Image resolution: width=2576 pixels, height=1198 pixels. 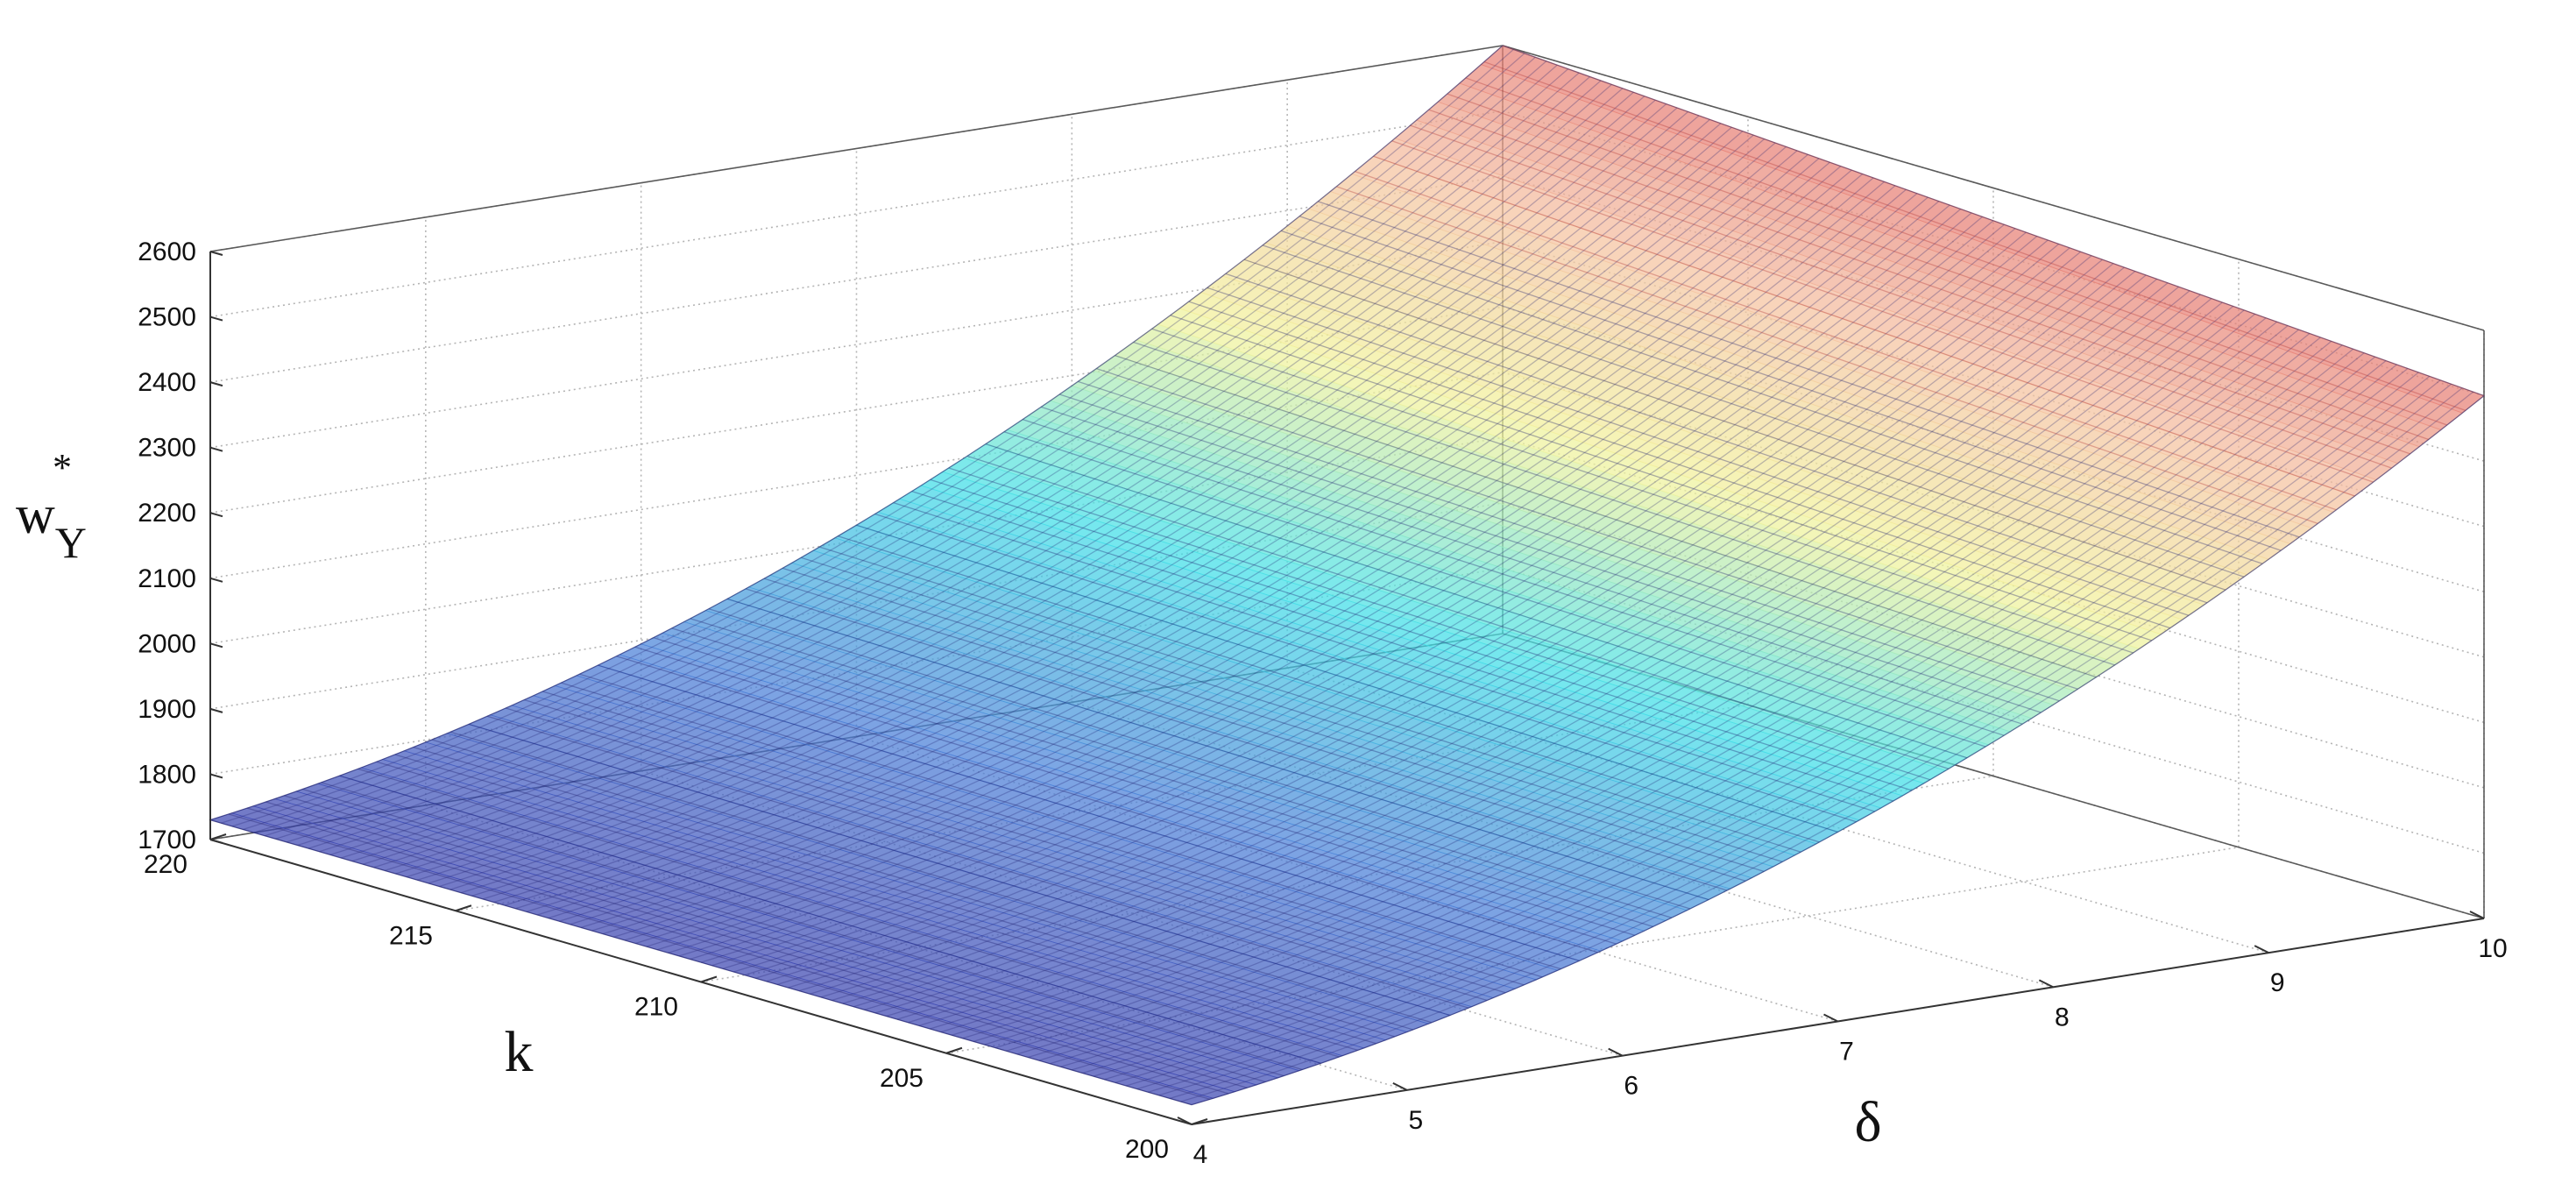 What do you see at coordinates (167, 449) in the screenshot?
I see `z-tick-label: 2300` at bounding box center [167, 449].